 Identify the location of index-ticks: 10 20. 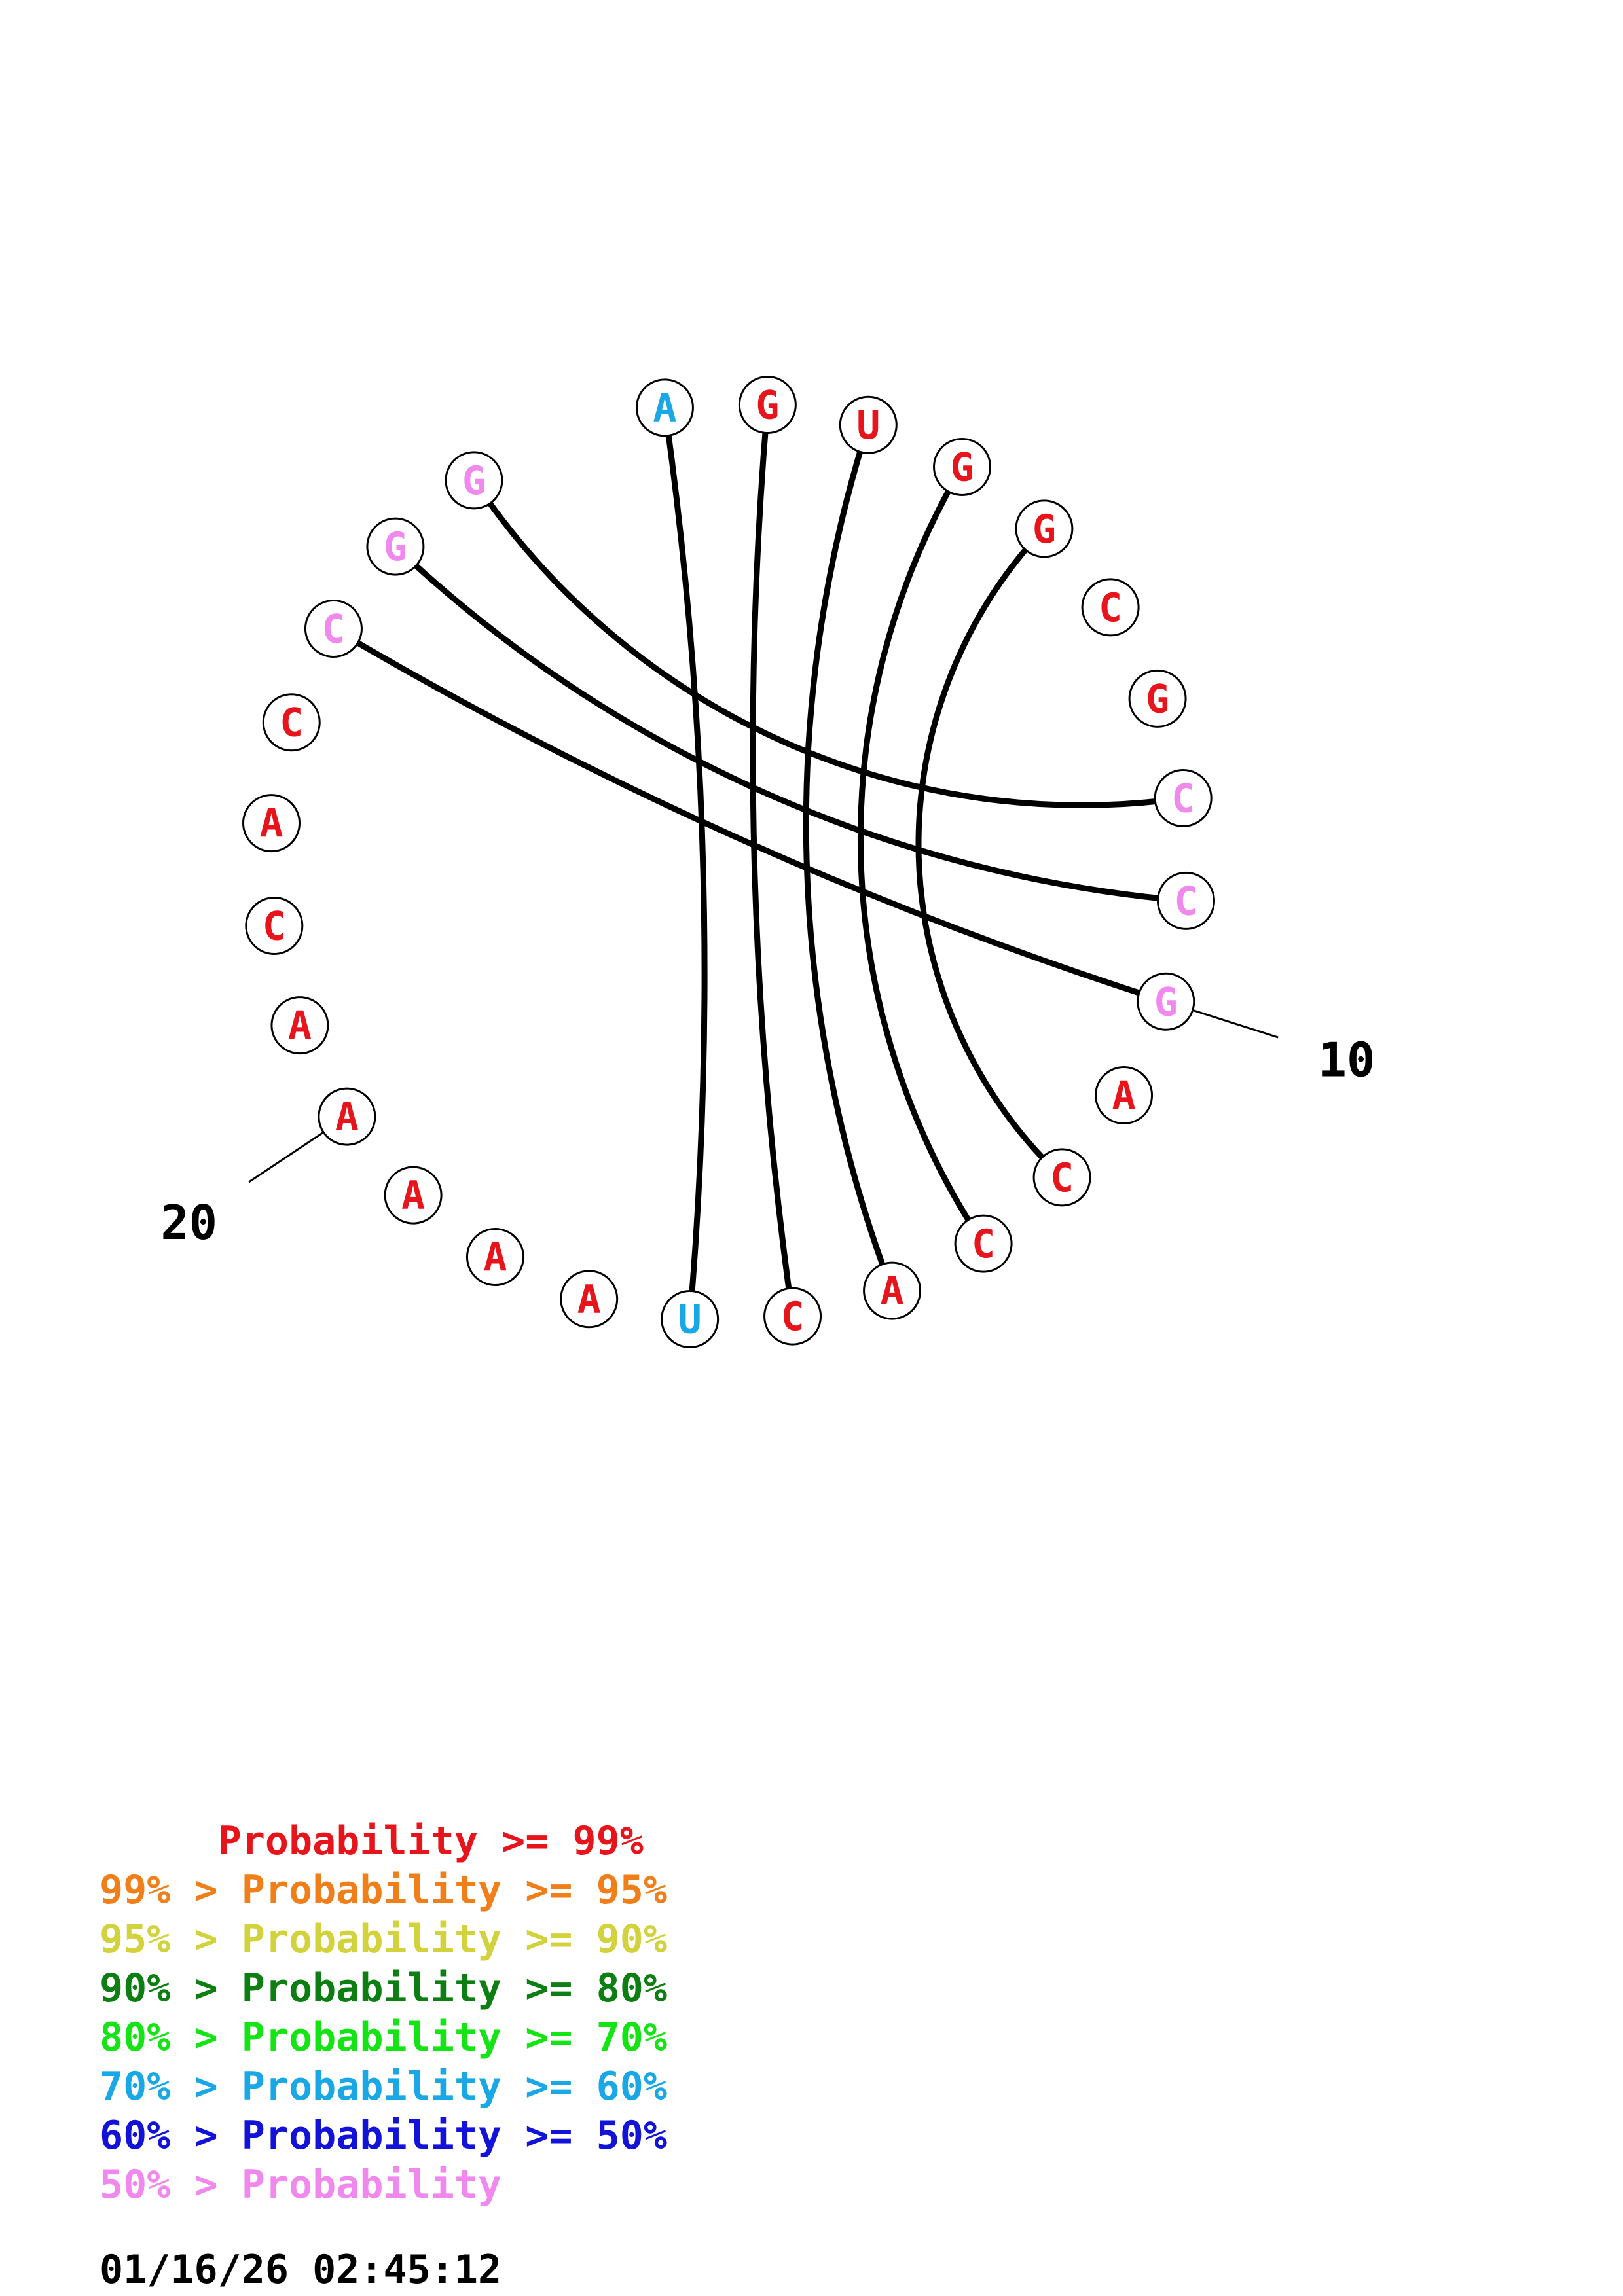
(768, 1125).